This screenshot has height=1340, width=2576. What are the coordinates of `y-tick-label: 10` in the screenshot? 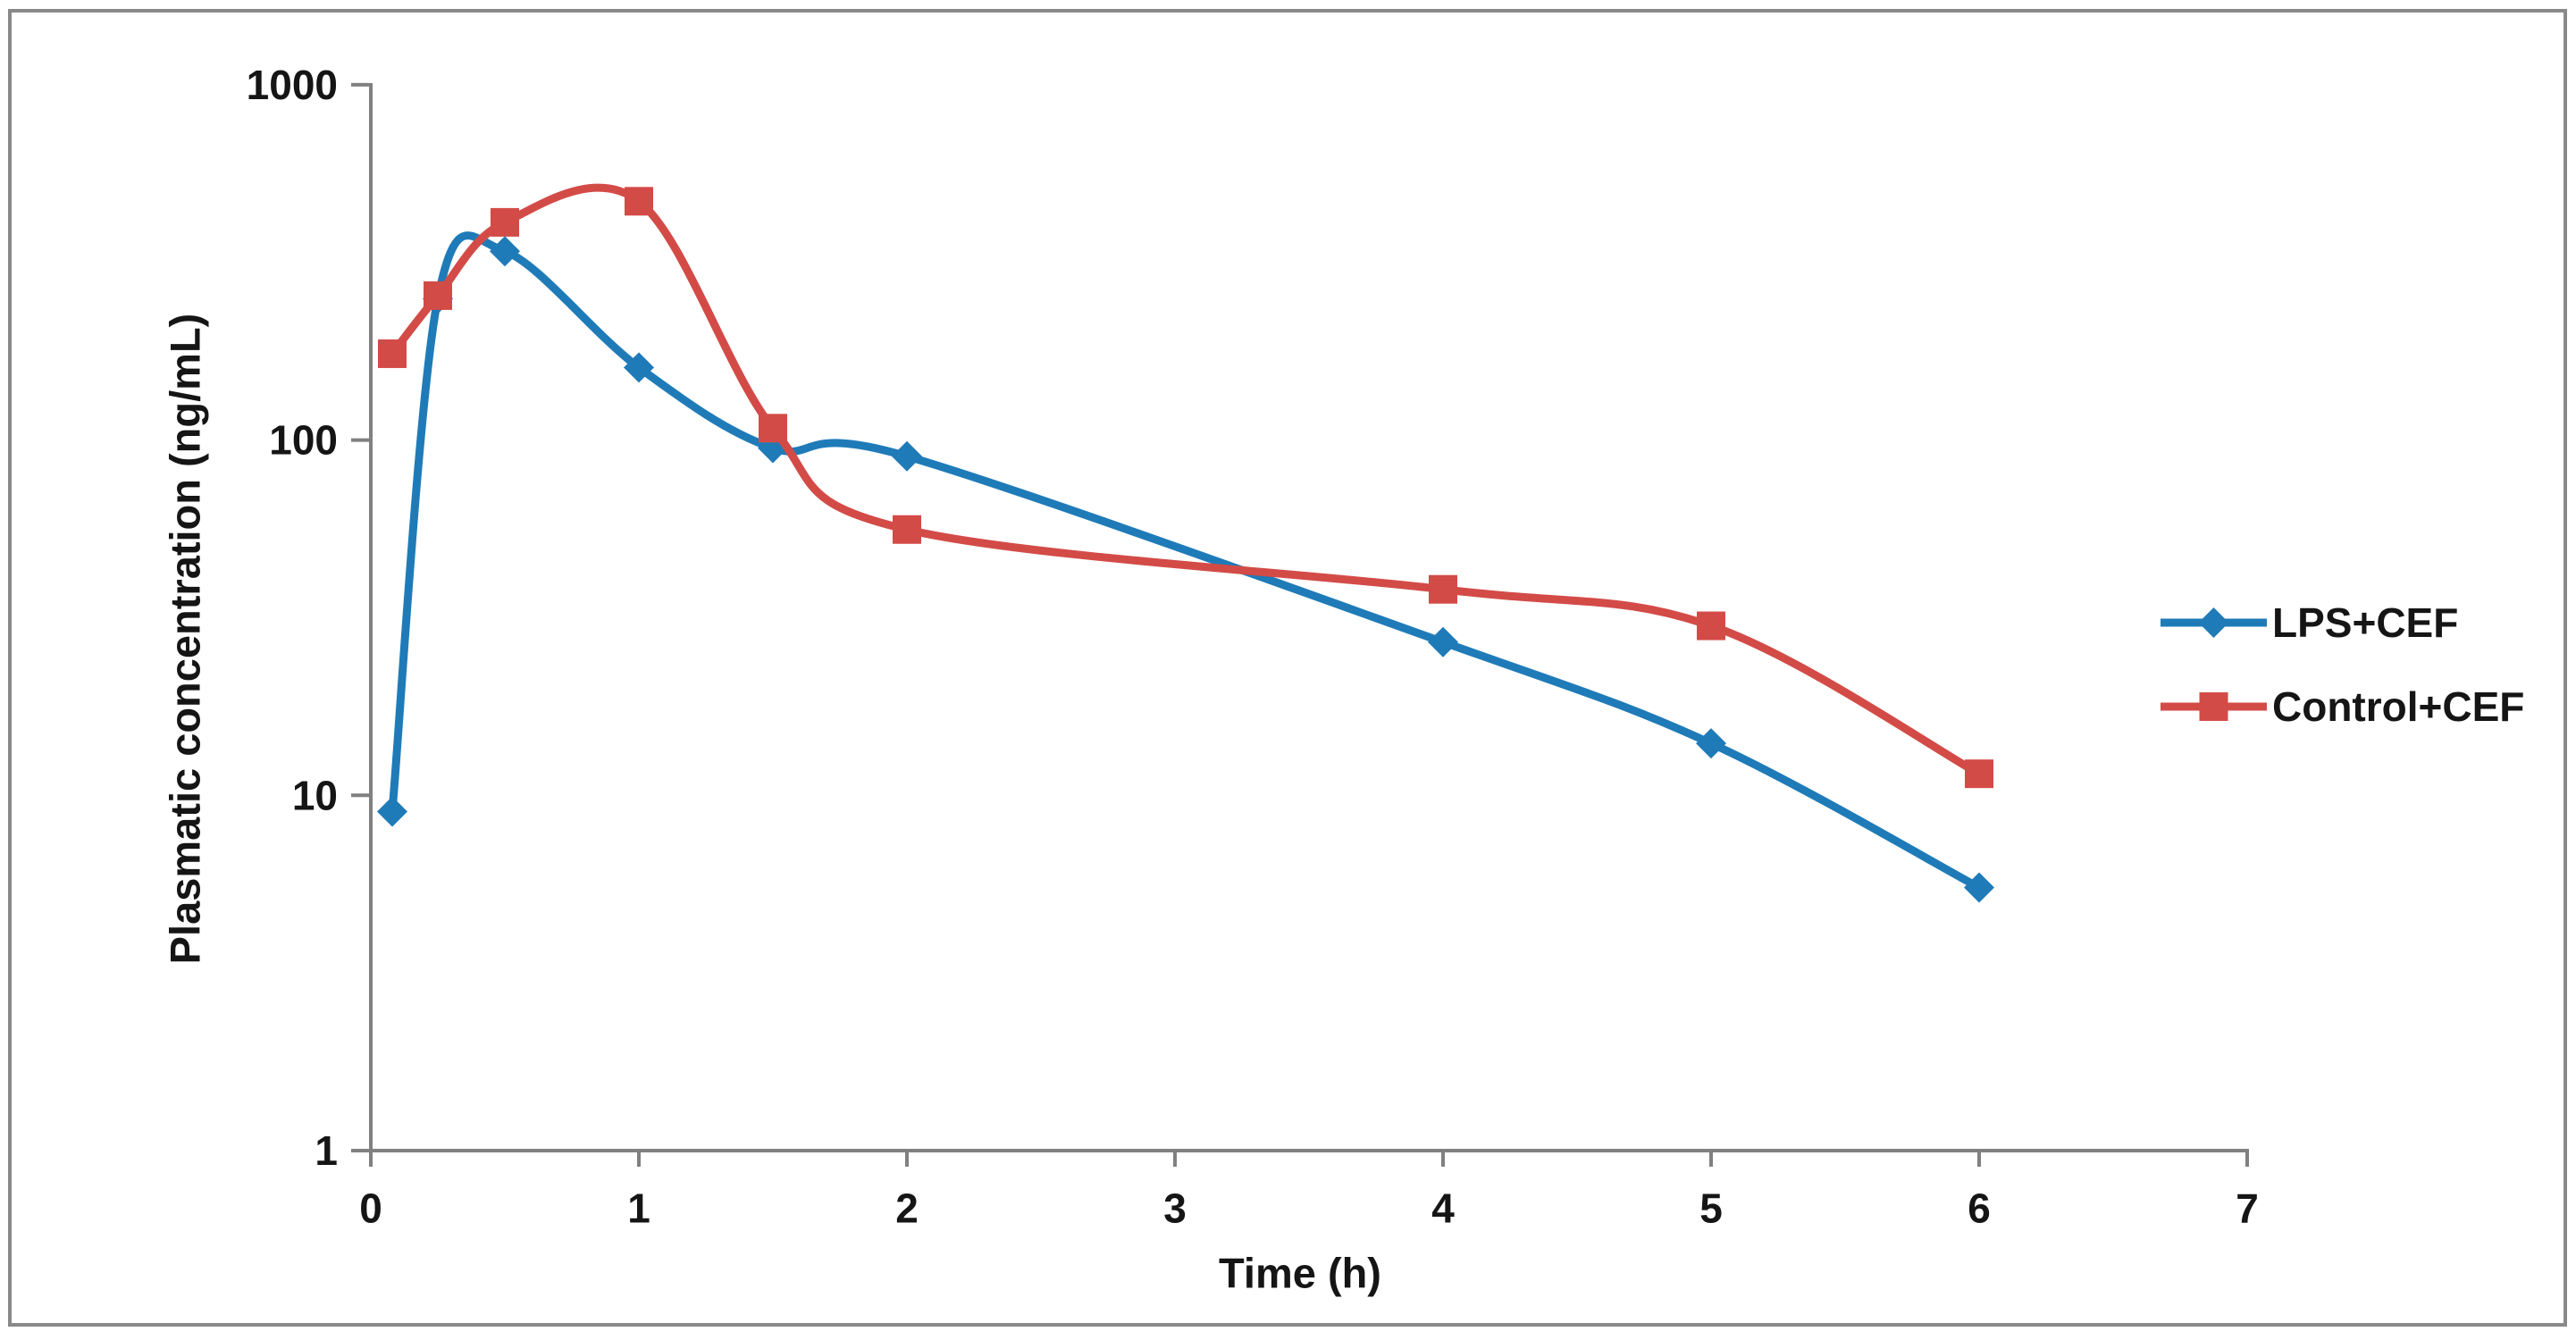 It's located at (315, 795).